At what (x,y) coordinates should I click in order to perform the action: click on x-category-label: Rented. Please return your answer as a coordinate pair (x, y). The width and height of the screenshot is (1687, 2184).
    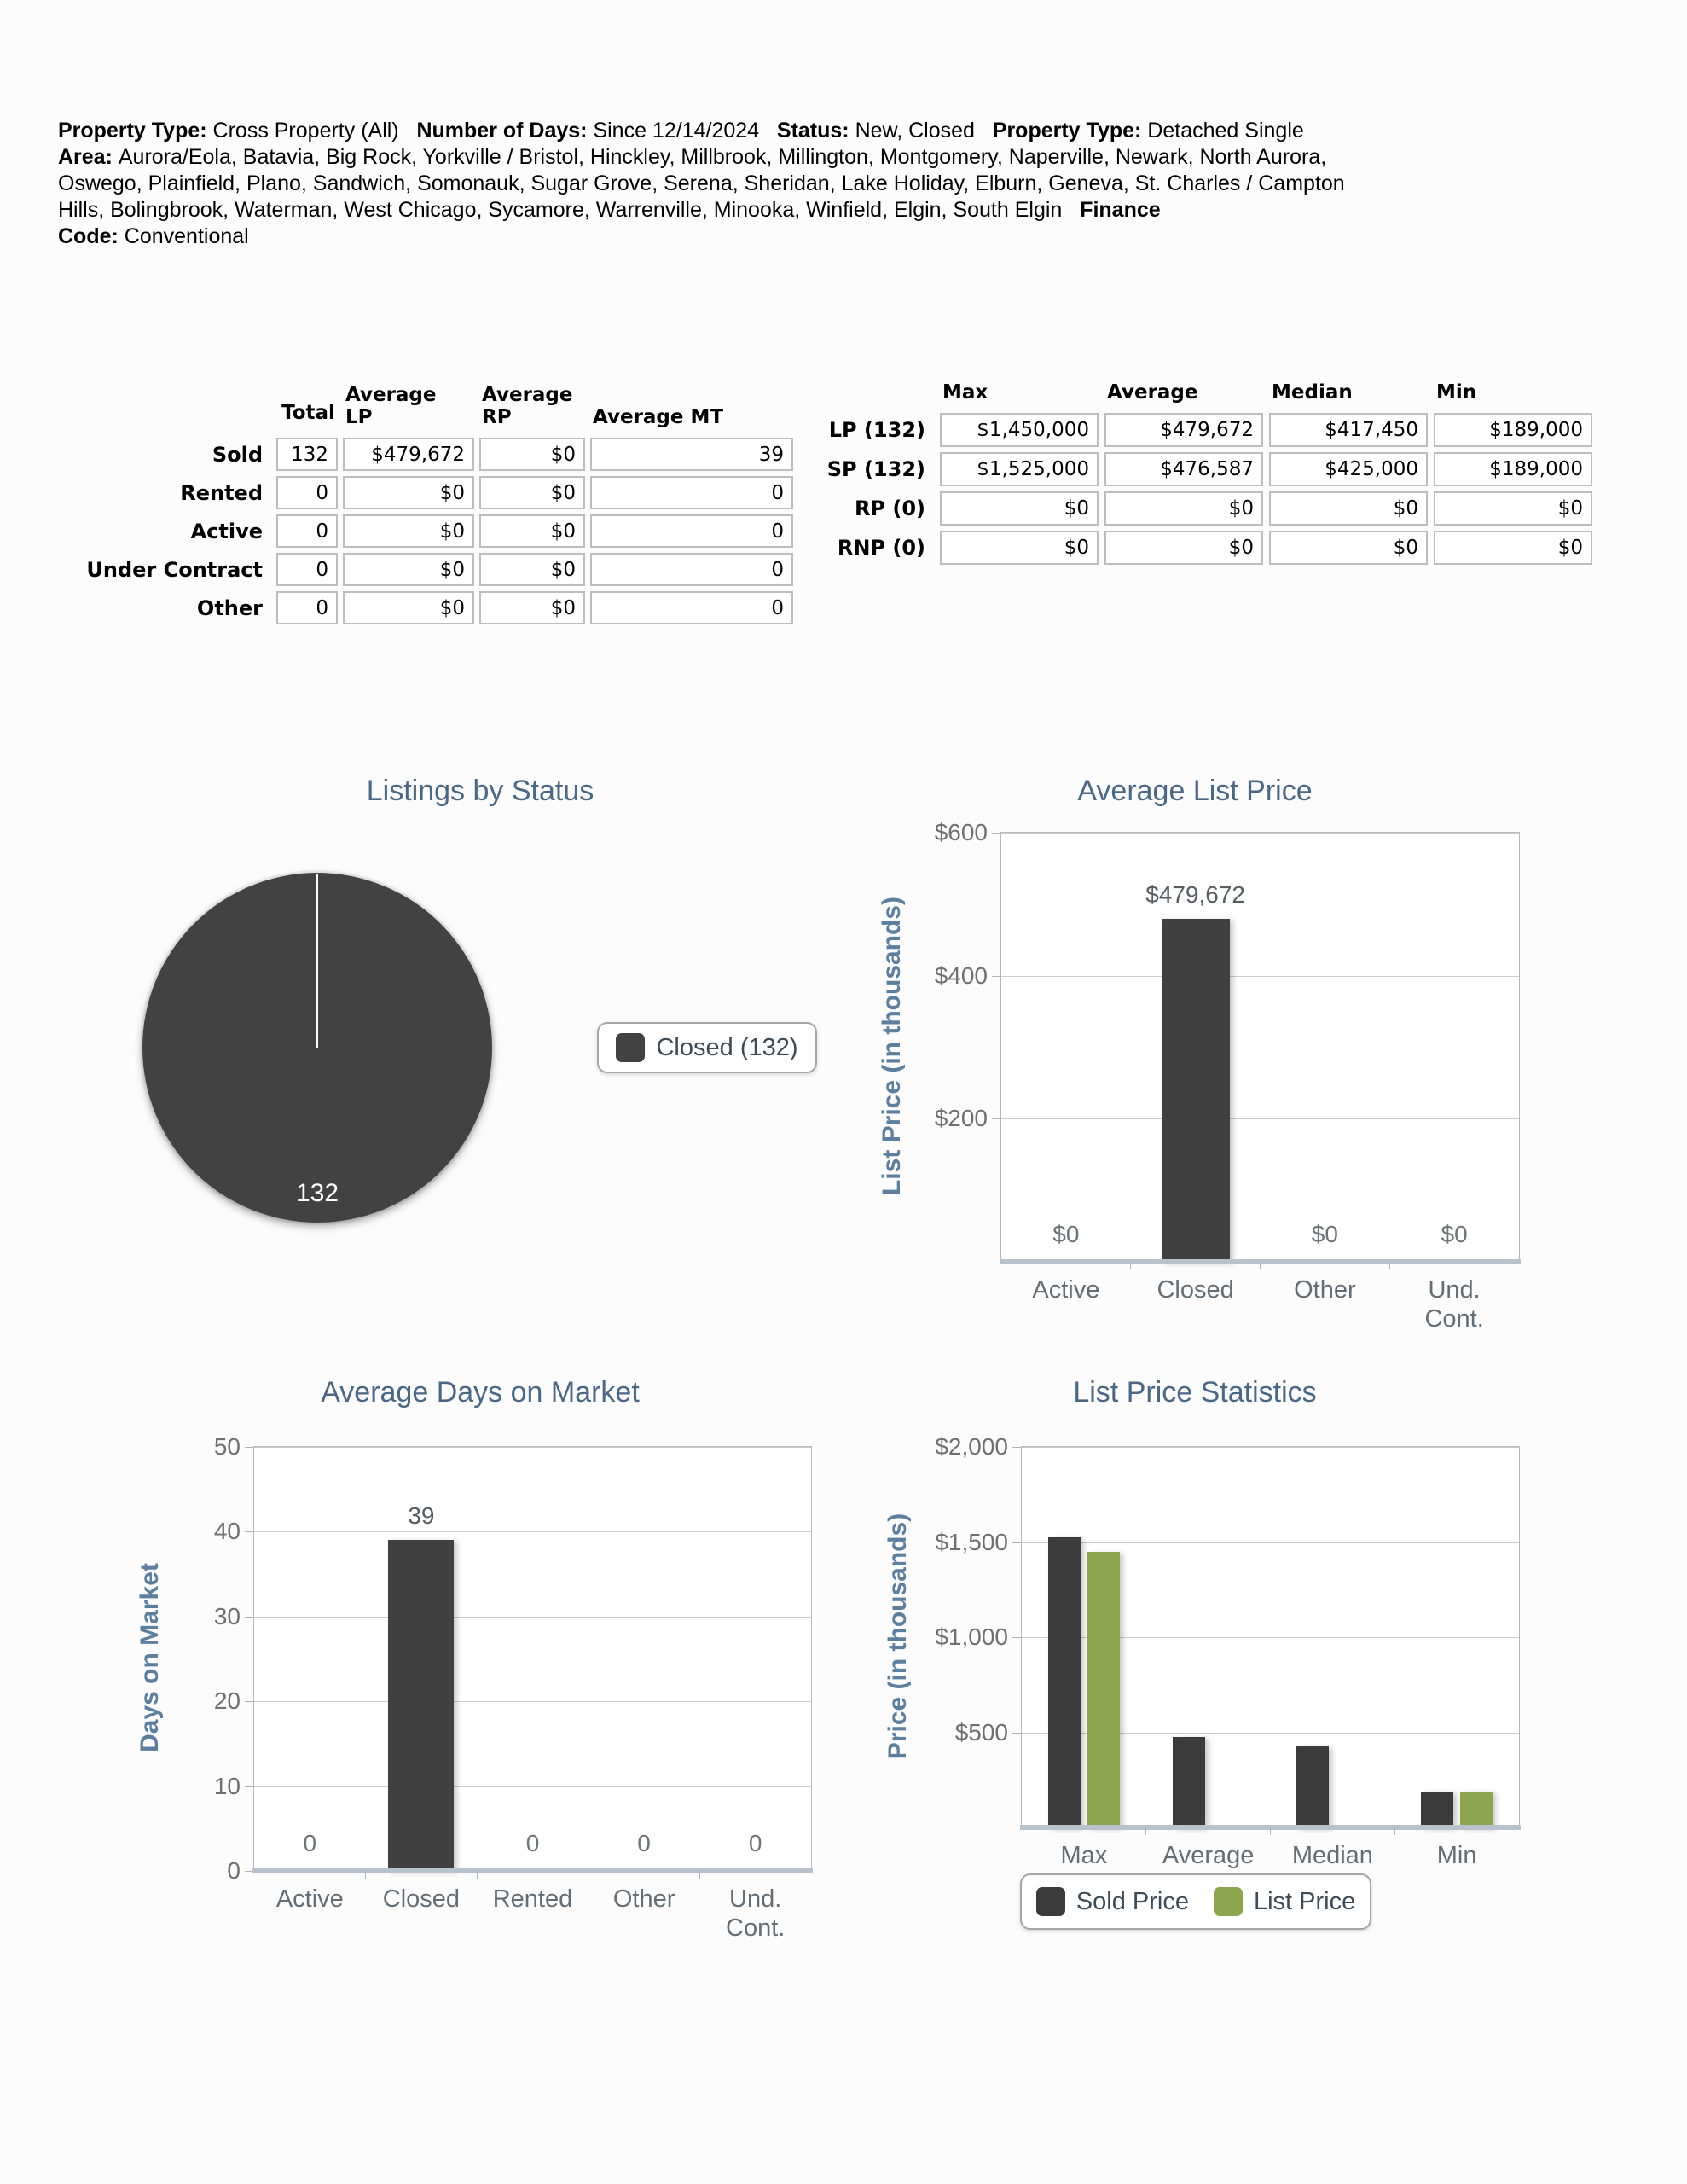
    Looking at the image, I should click on (533, 1899).